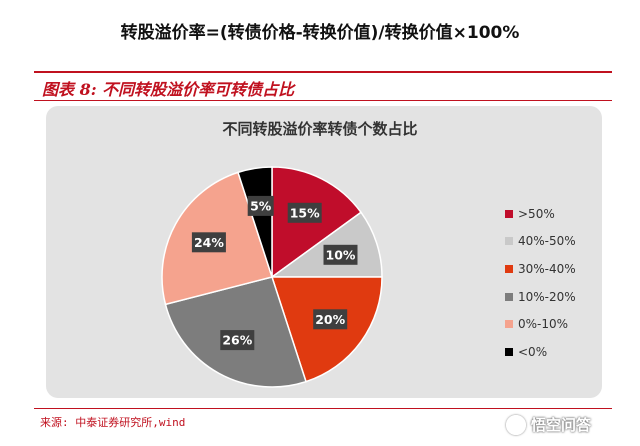 The height and width of the screenshot is (446, 640). I want to click on legend-item: 0%-10%, so click(540, 324).